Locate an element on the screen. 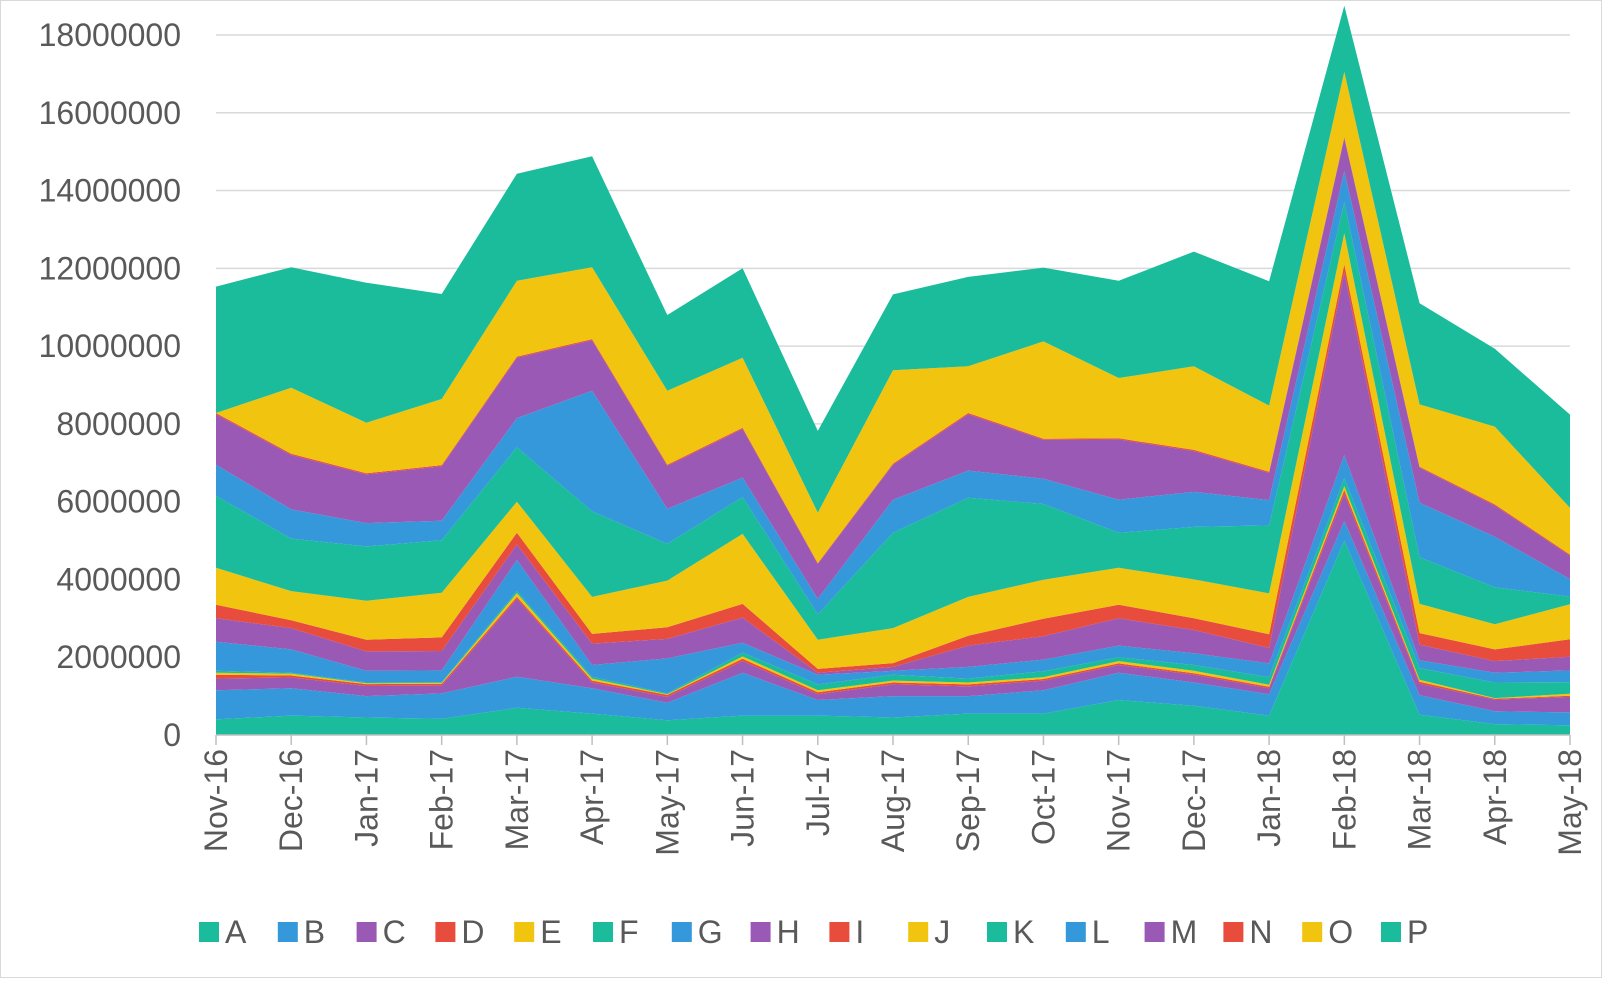 This screenshot has height=982, width=1602. legend-item-c: C is located at coordinates (381, 932).